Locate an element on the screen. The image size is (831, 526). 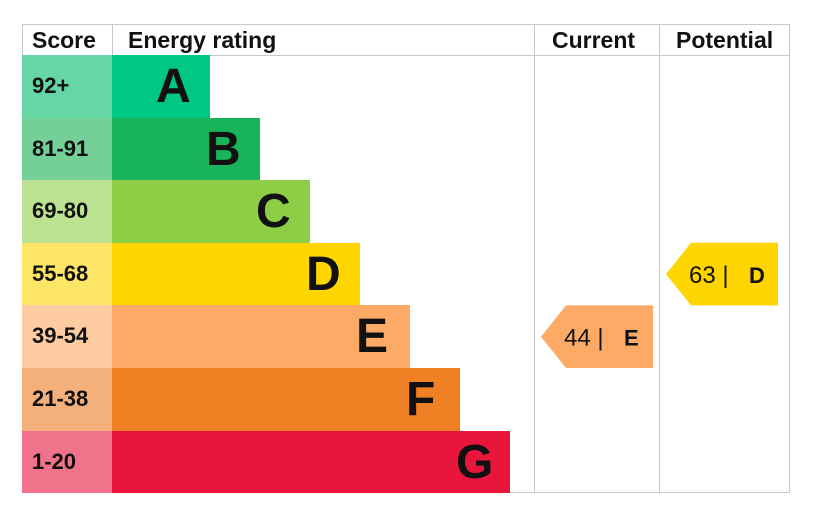
header-divider is located at coordinates (406, 55).